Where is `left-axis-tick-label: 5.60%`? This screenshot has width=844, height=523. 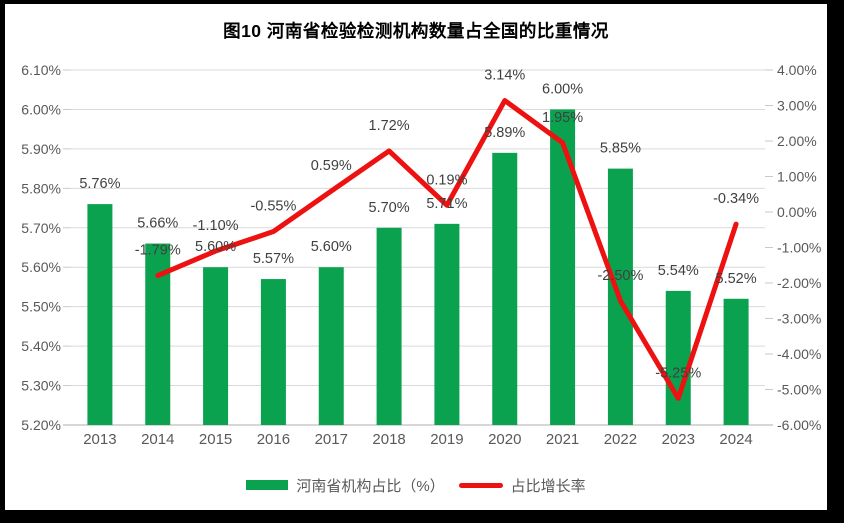 left-axis-tick-label: 5.60% is located at coordinates (41, 267).